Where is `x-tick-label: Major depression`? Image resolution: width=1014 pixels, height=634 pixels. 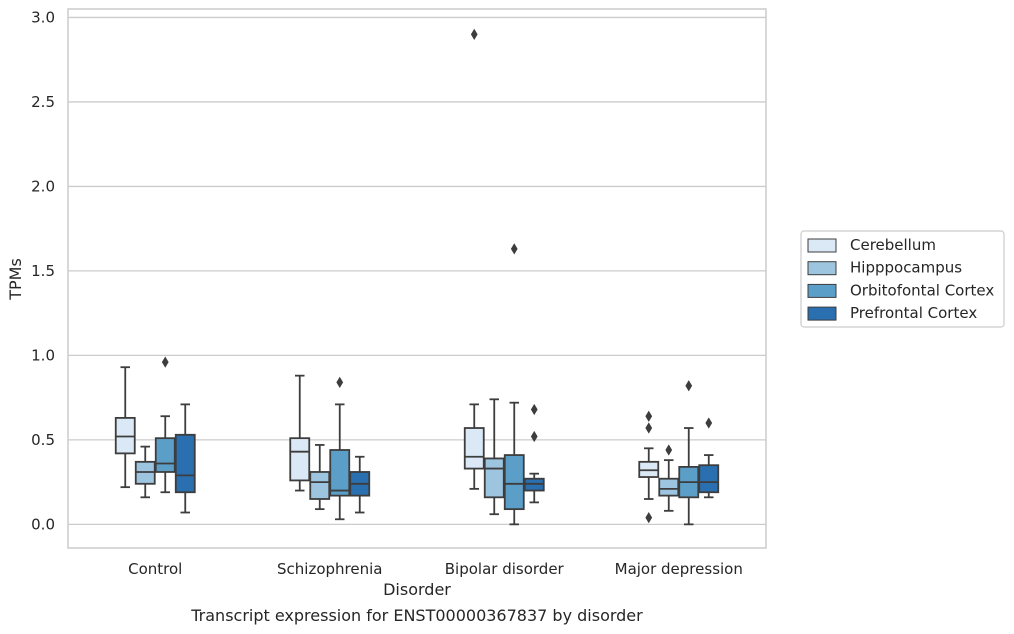
x-tick-label: Major depression is located at coordinates (679, 569).